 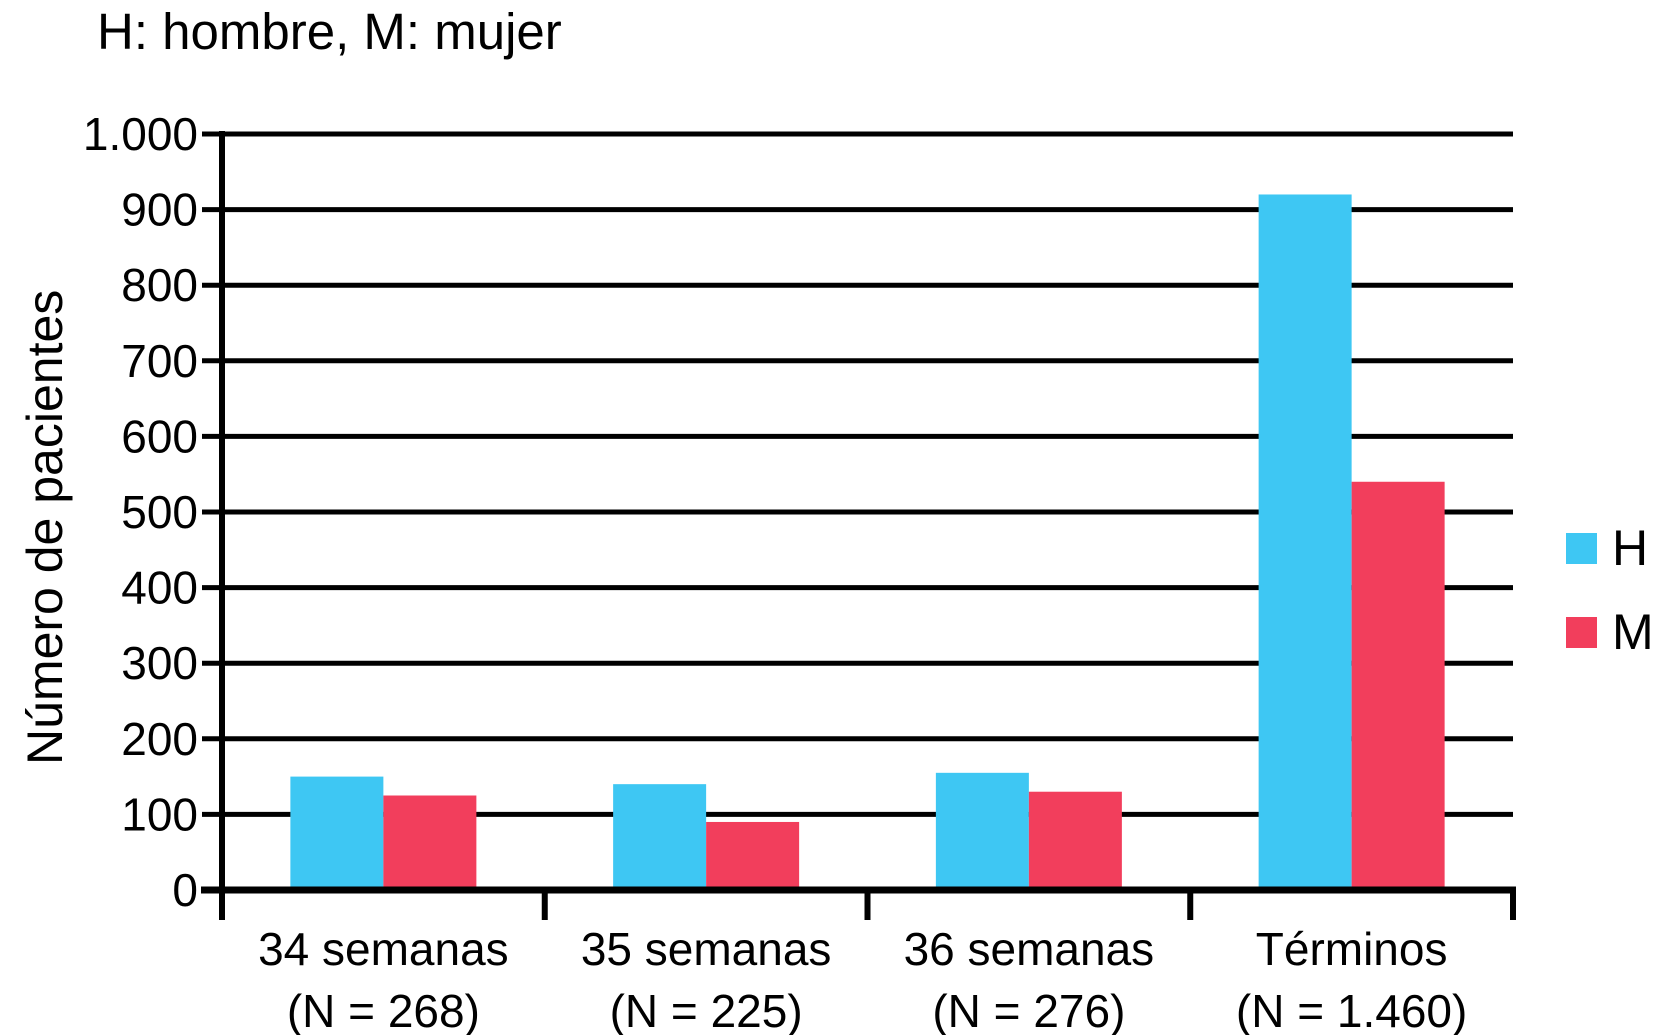 What do you see at coordinates (706, 976) in the screenshot?
I see `x-category-label: 35 semanas (N = 225)` at bounding box center [706, 976].